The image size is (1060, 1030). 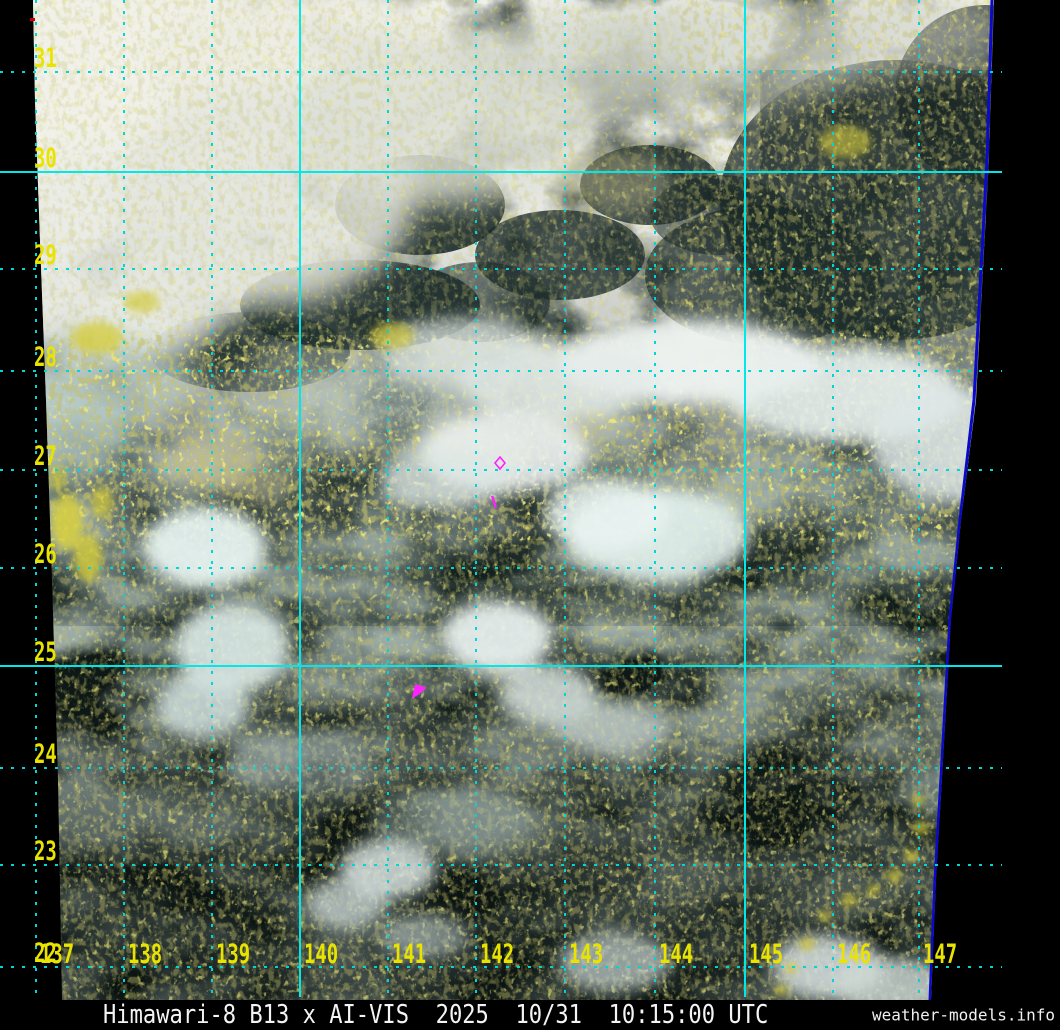 I want to click on source-watermark: weather-models.info, so click(x=963, y=1015).